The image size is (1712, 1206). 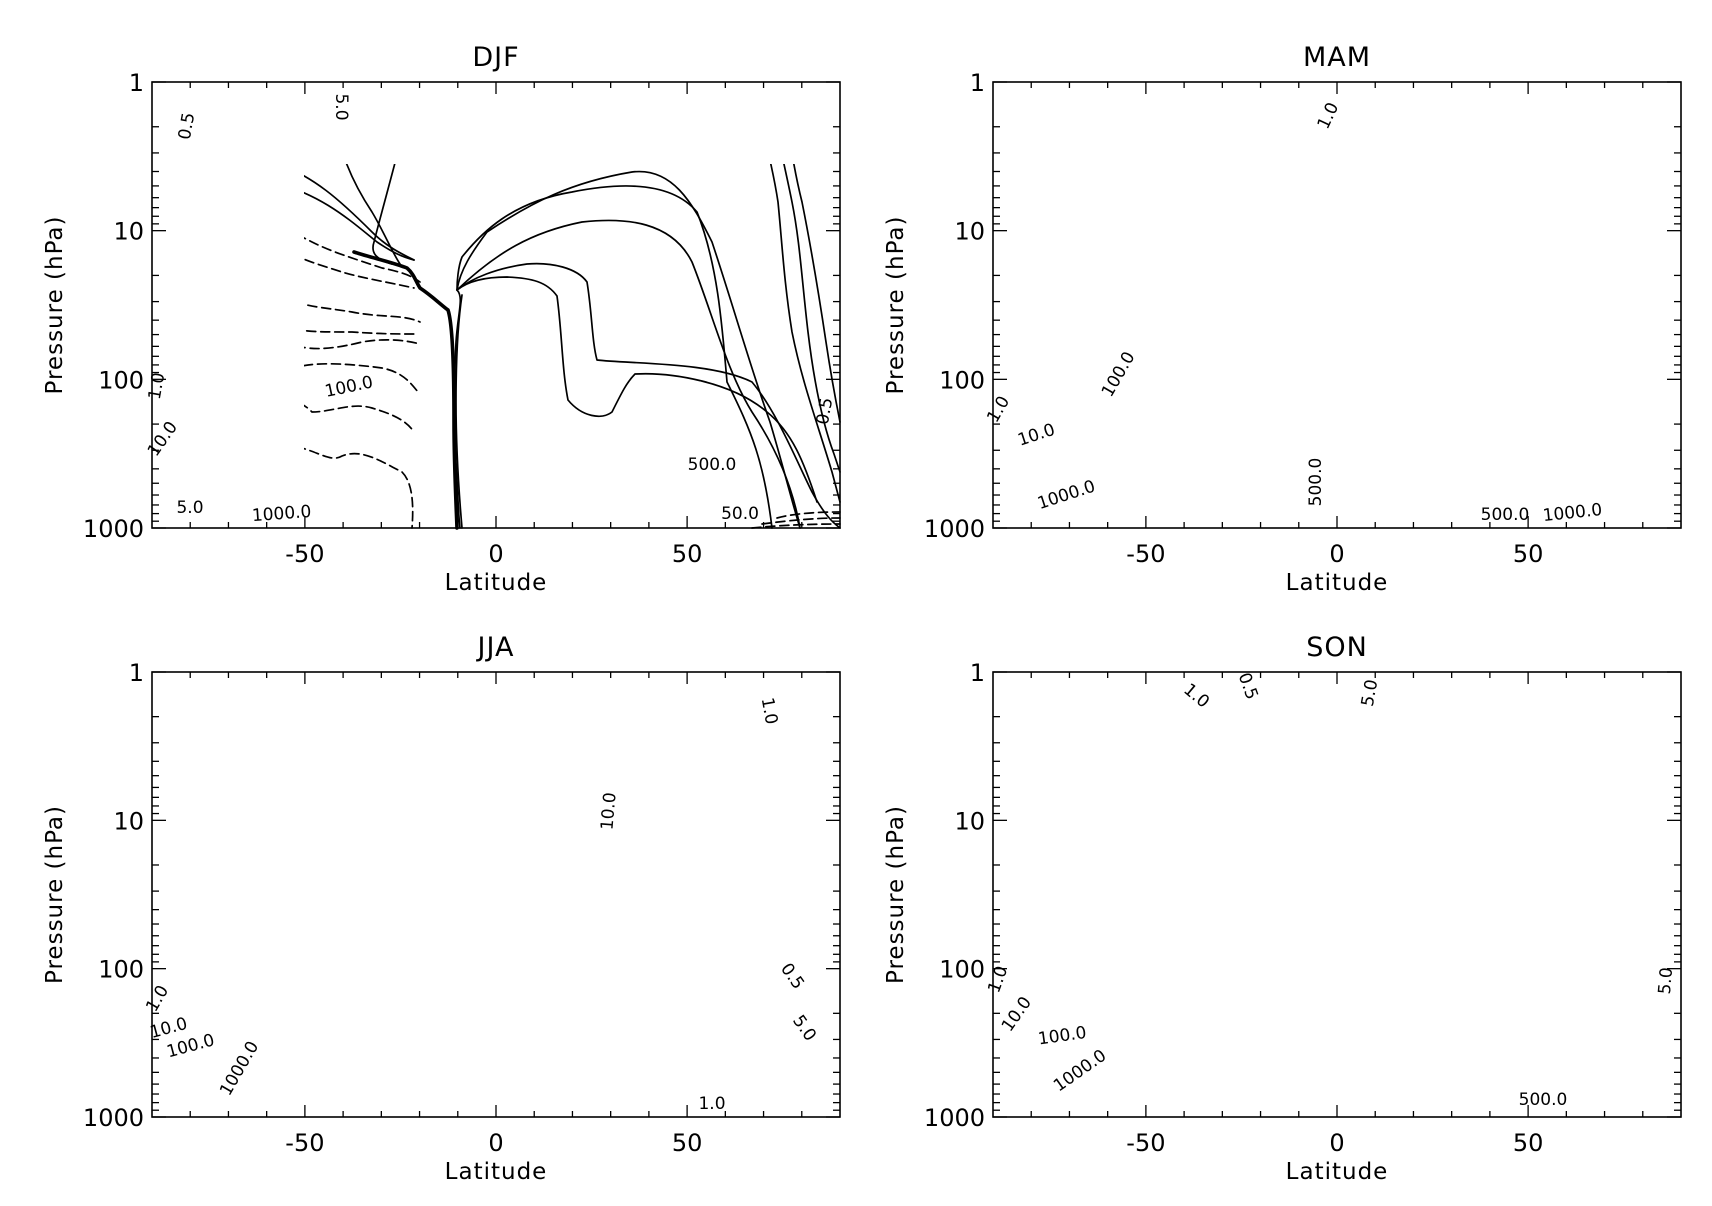 What do you see at coordinates (962, 970) in the screenshot?
I see `y-tick-label: 100` at bounding box center [962, 970].